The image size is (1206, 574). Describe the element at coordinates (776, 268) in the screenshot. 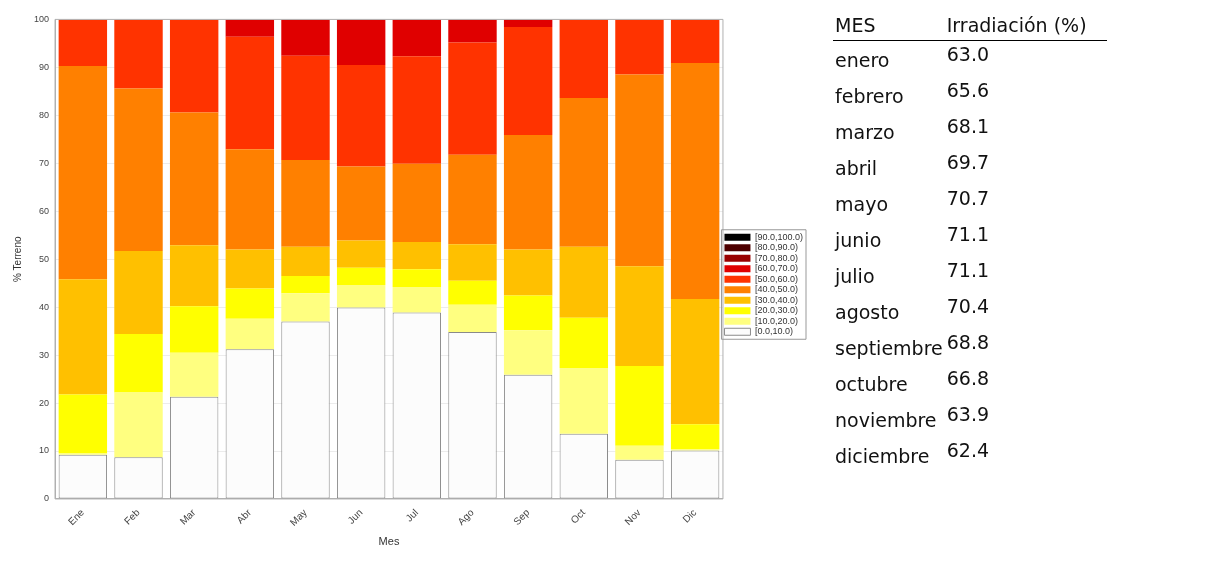

I see `legend-label: [60.0,70.0)` at that location.